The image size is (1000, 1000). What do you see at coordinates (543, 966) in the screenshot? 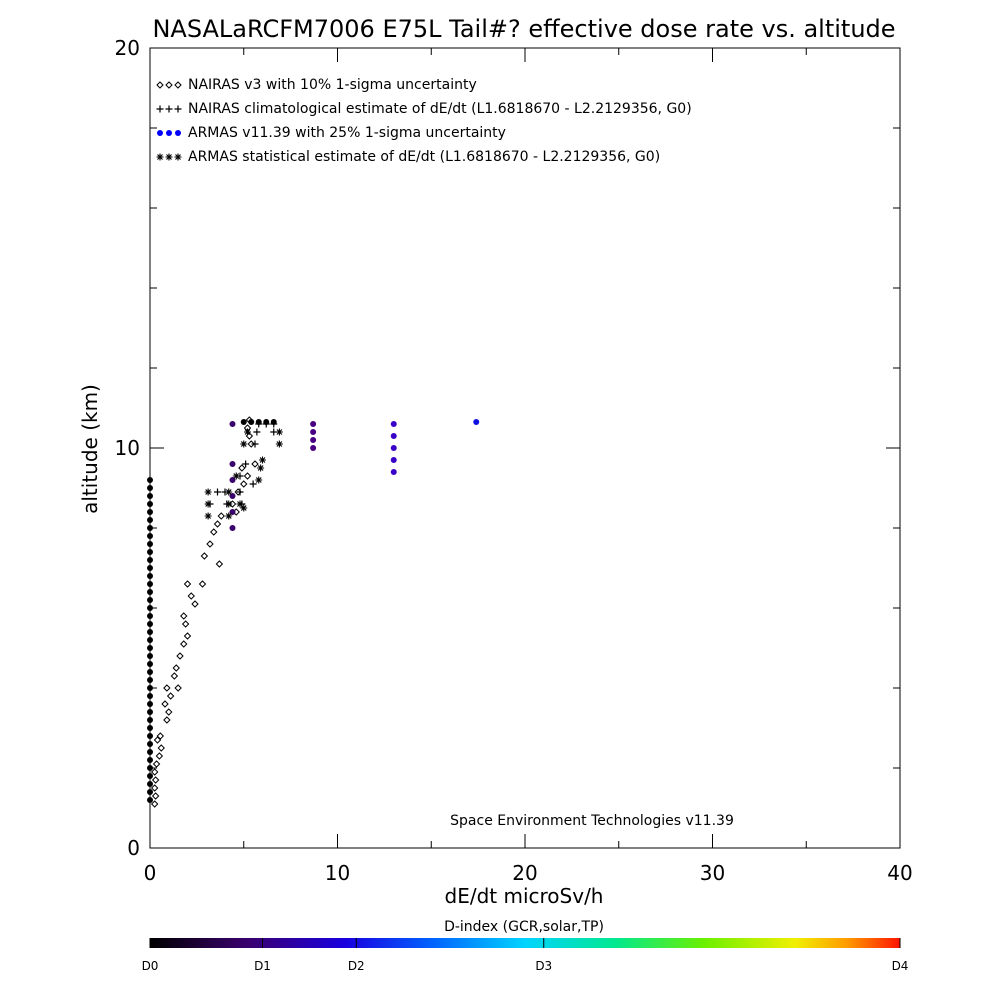
I see `colorbar-tick-label: D3` at bounding box center [543, 966].